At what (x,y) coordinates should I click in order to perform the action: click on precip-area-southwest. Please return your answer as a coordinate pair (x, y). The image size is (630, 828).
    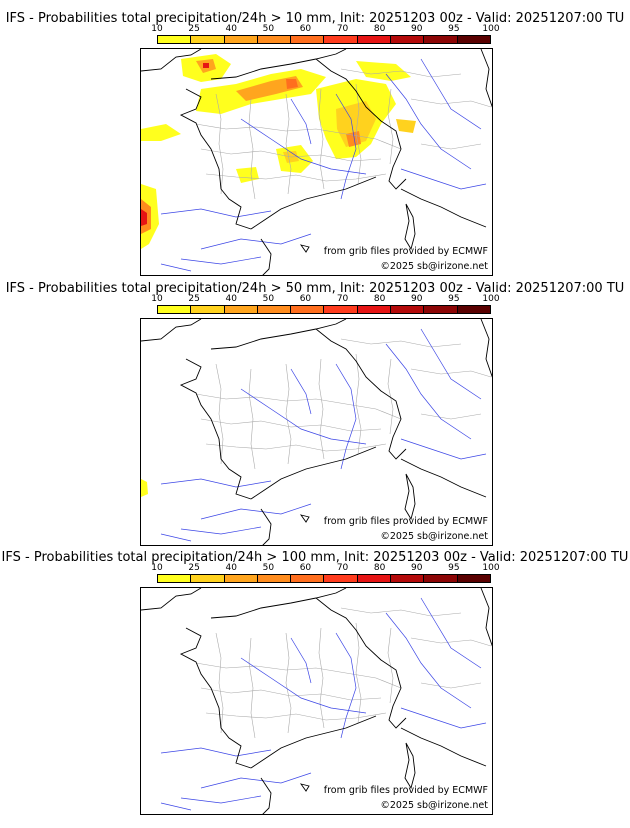
    Looking at the image, I should click on (144, 488).